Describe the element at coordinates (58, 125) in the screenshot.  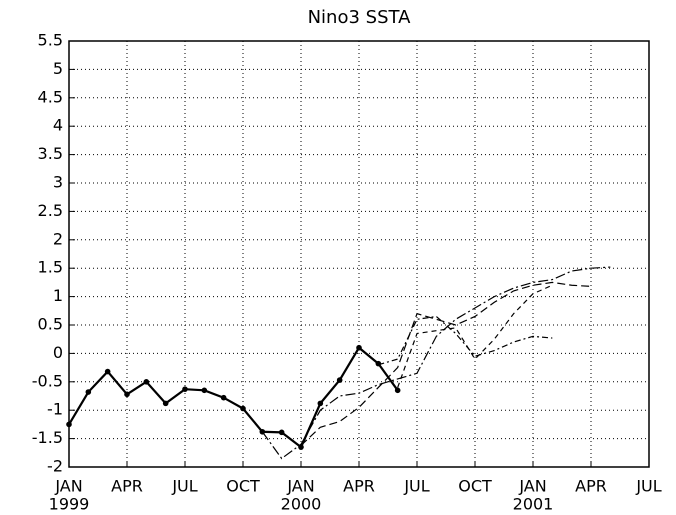
I see `y-tick-label: 4` at that location.